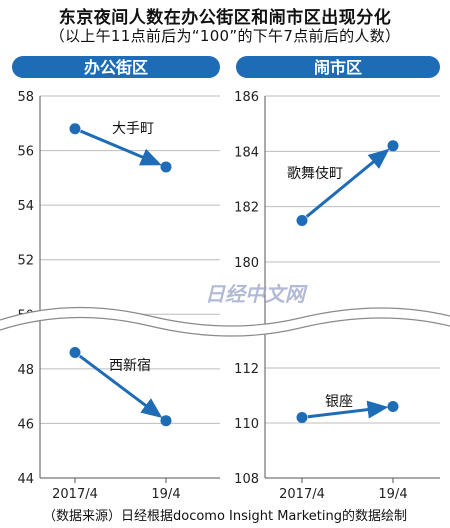 The width and height of the screenshot is (450, 528). I want to click on axis-break-line-lower, so click(225, 326).